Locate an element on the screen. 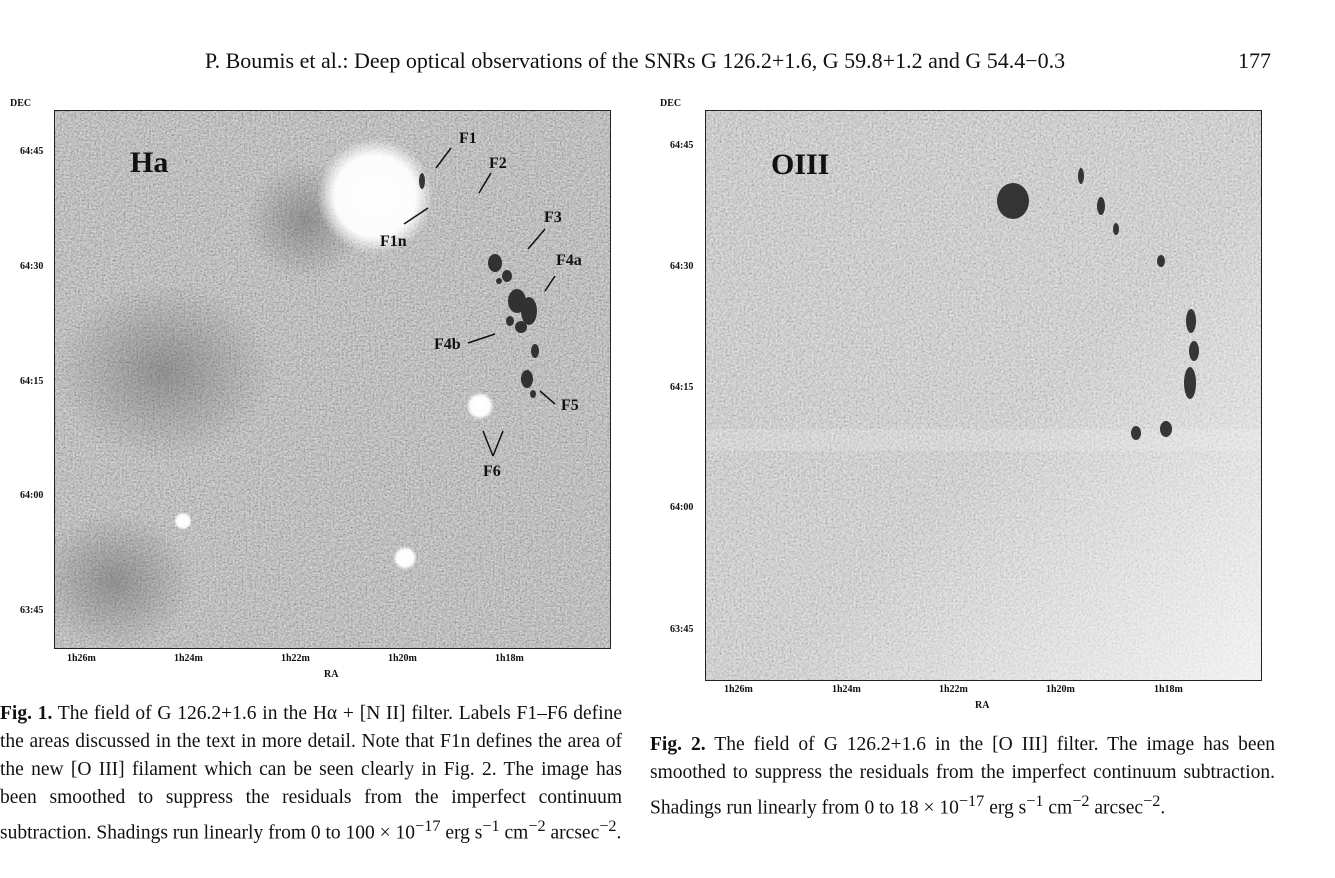 The width and height of the screenshot is (1335, 878). fig2-dec-tick: 64:15 is located at coordinates (682, 387).